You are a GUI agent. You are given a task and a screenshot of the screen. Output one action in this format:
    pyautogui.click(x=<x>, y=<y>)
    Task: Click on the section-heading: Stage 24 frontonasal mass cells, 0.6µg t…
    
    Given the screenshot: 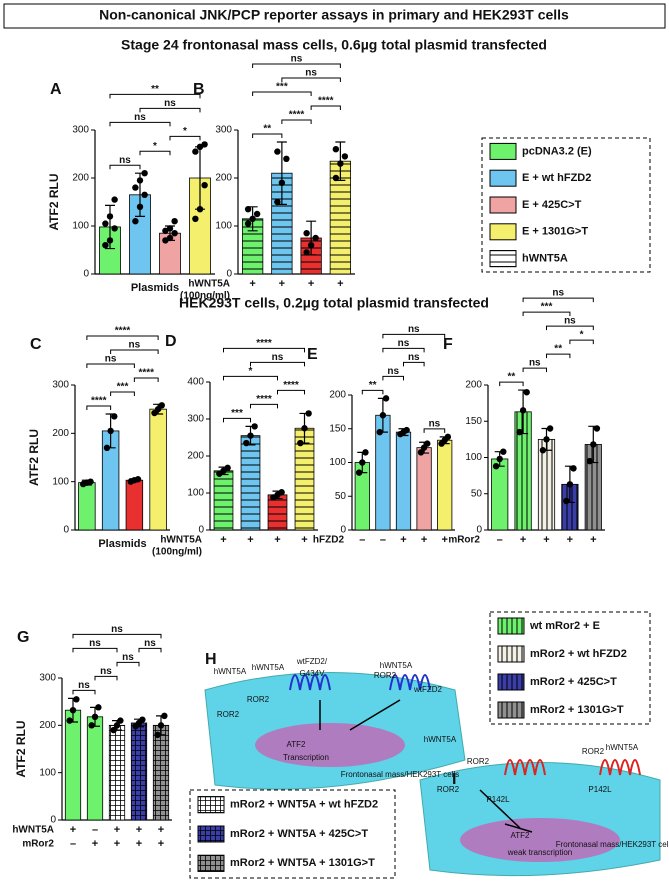 What is the action you would take?
    pyautogui.click(x=334, y=45)
    